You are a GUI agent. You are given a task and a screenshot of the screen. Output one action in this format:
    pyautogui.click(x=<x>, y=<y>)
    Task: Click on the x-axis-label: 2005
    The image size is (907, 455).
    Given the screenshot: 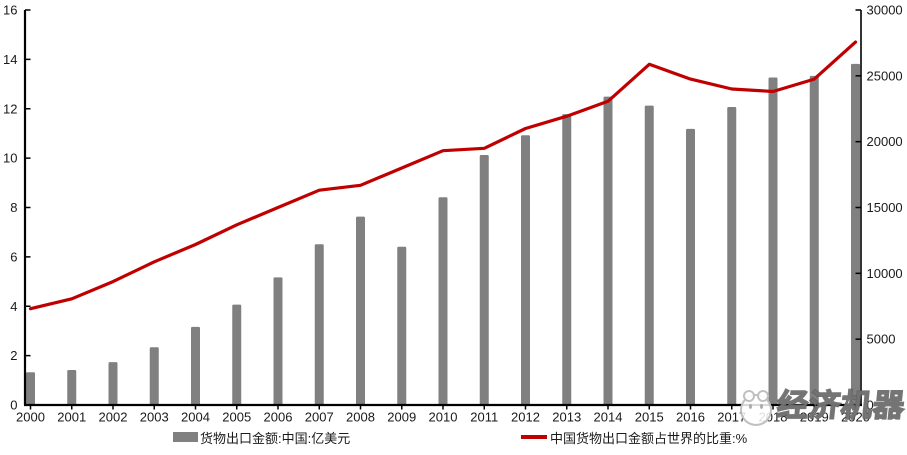 What is the action you would take?
    pyautogui.click(x=236, y=417)
    